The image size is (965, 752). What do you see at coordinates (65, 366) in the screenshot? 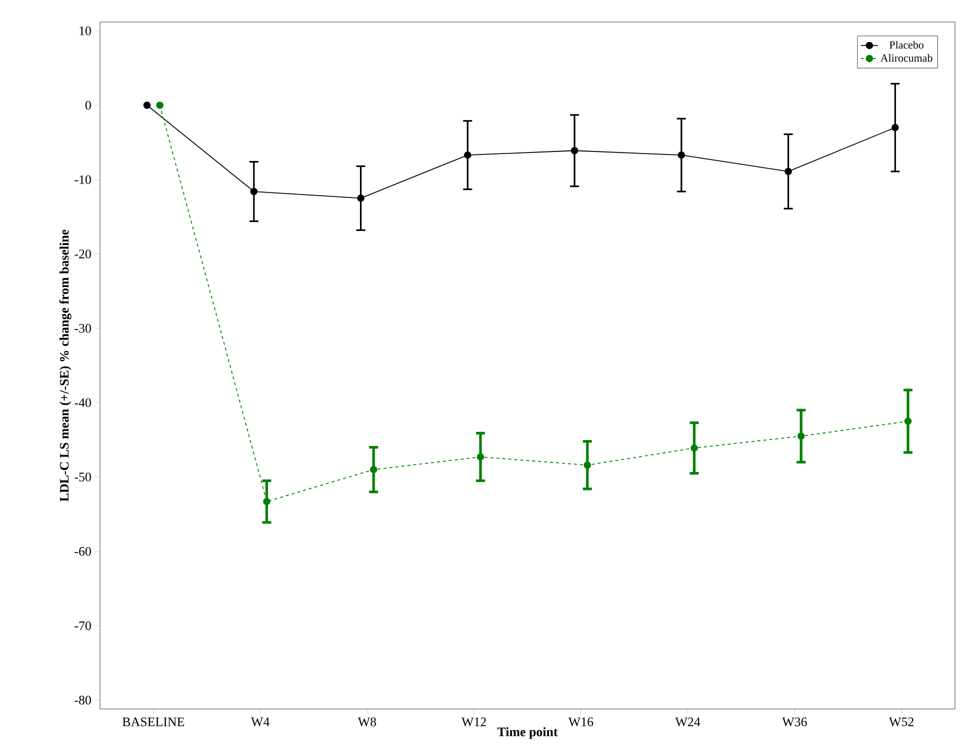
I see `y-axis-title: LDL-C LS mean (+/-SE) % change from baseline` at bounding box center [65, 366].